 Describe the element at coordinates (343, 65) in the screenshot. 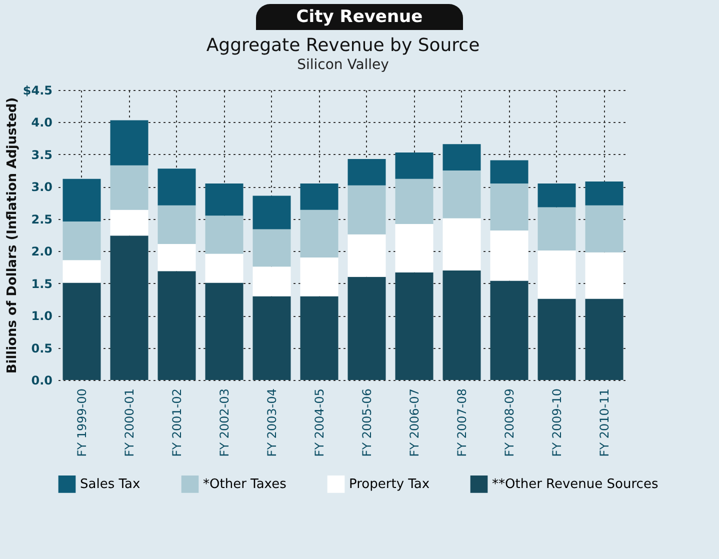

I see `chart-subtitle: Silicon Valley` at that location.